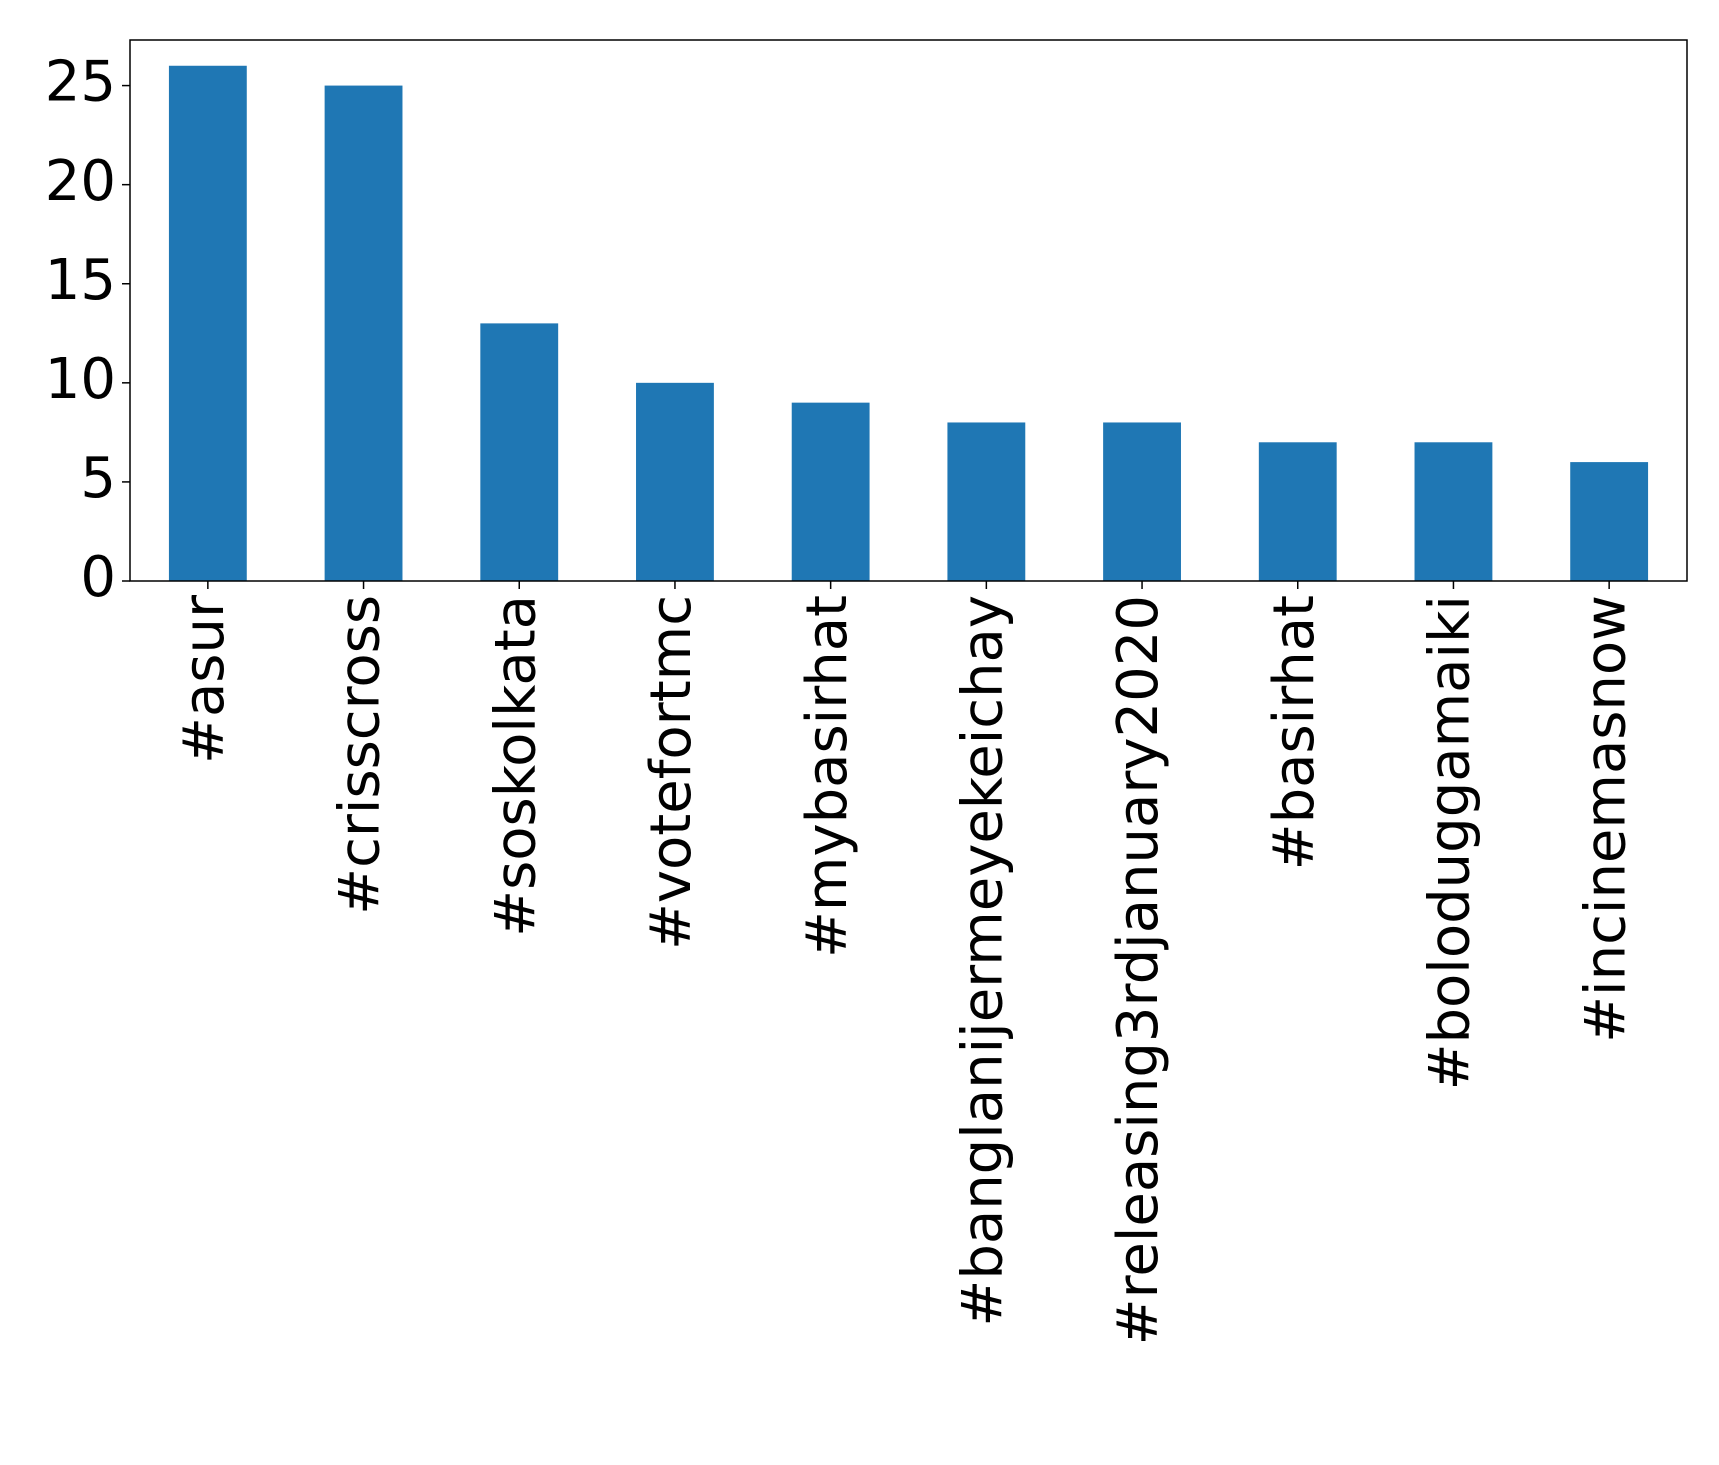 The image size is (1719, 1465). What do you see at coordinates (1294, 732) in the screenshot?
I see `x-tick-label: #basirhat` at bounding box center [1294, 732].